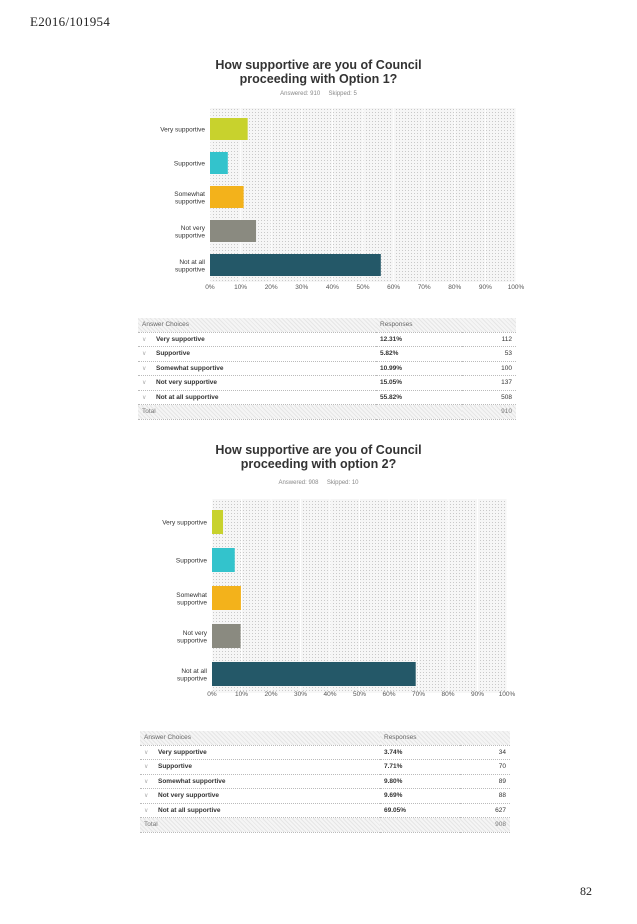  I want to click on category-label: Not at all supportive, so click(192, 675).